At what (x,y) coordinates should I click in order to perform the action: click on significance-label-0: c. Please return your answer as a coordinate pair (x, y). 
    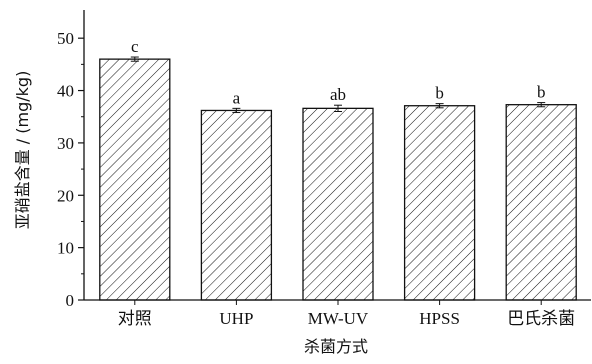
    Looking at the image, I should click on (135, 46).